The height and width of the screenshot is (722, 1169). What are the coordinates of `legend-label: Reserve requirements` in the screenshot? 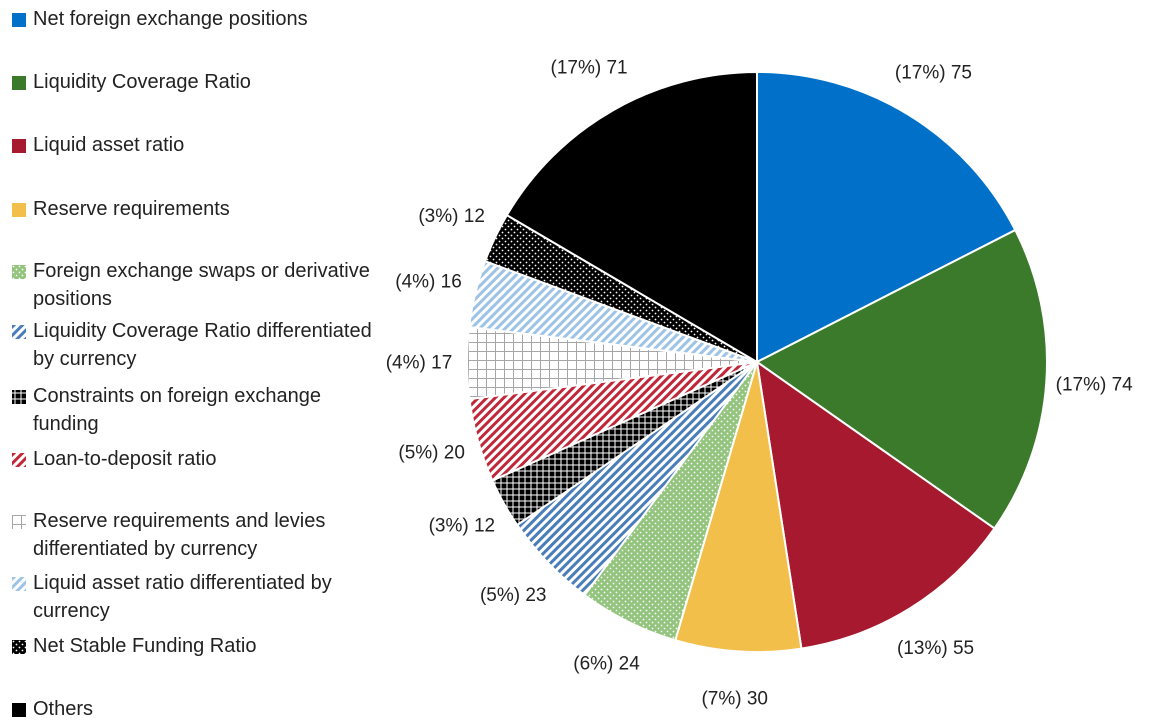 It's located at (131, 209).